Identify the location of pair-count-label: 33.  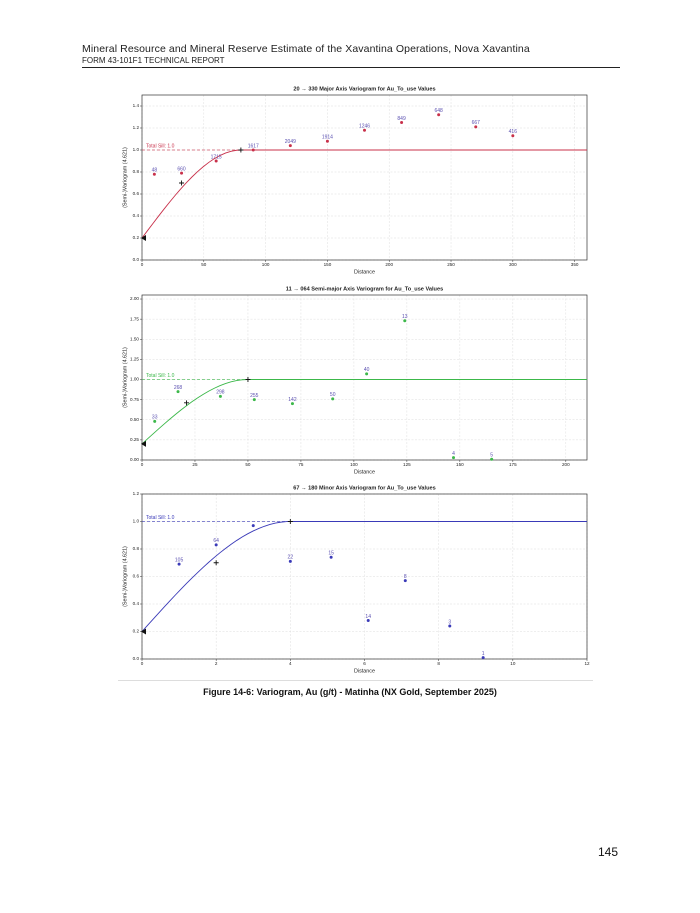
(155, 418).